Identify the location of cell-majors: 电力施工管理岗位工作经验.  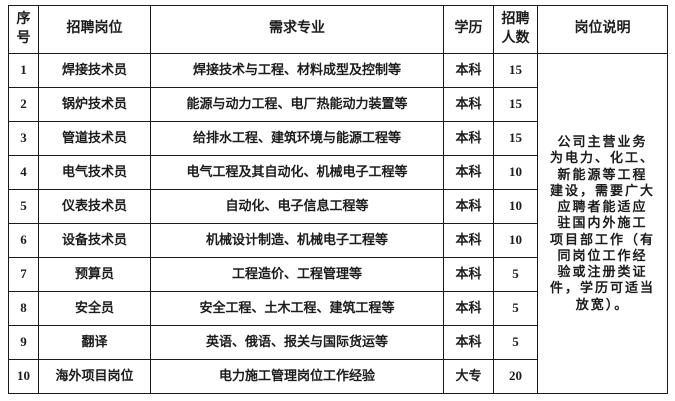
(297, 376).